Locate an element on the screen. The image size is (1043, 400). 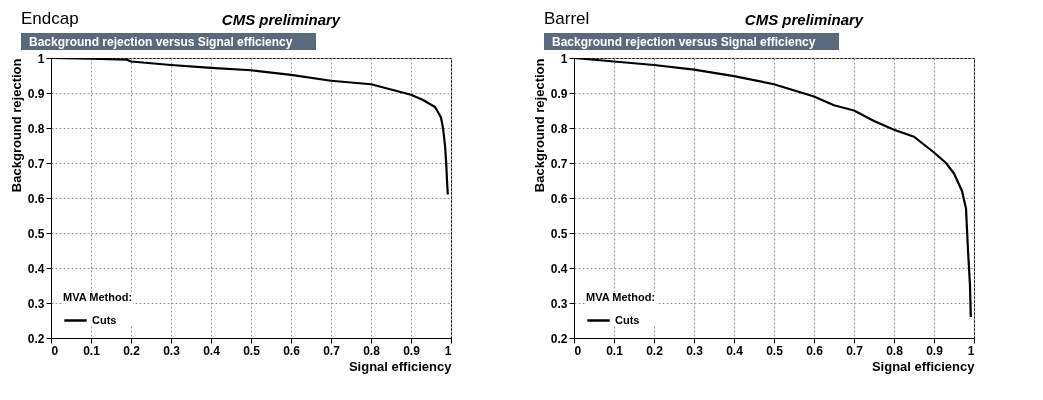
chart-title: Barrel is located at coordinates (567, 18).